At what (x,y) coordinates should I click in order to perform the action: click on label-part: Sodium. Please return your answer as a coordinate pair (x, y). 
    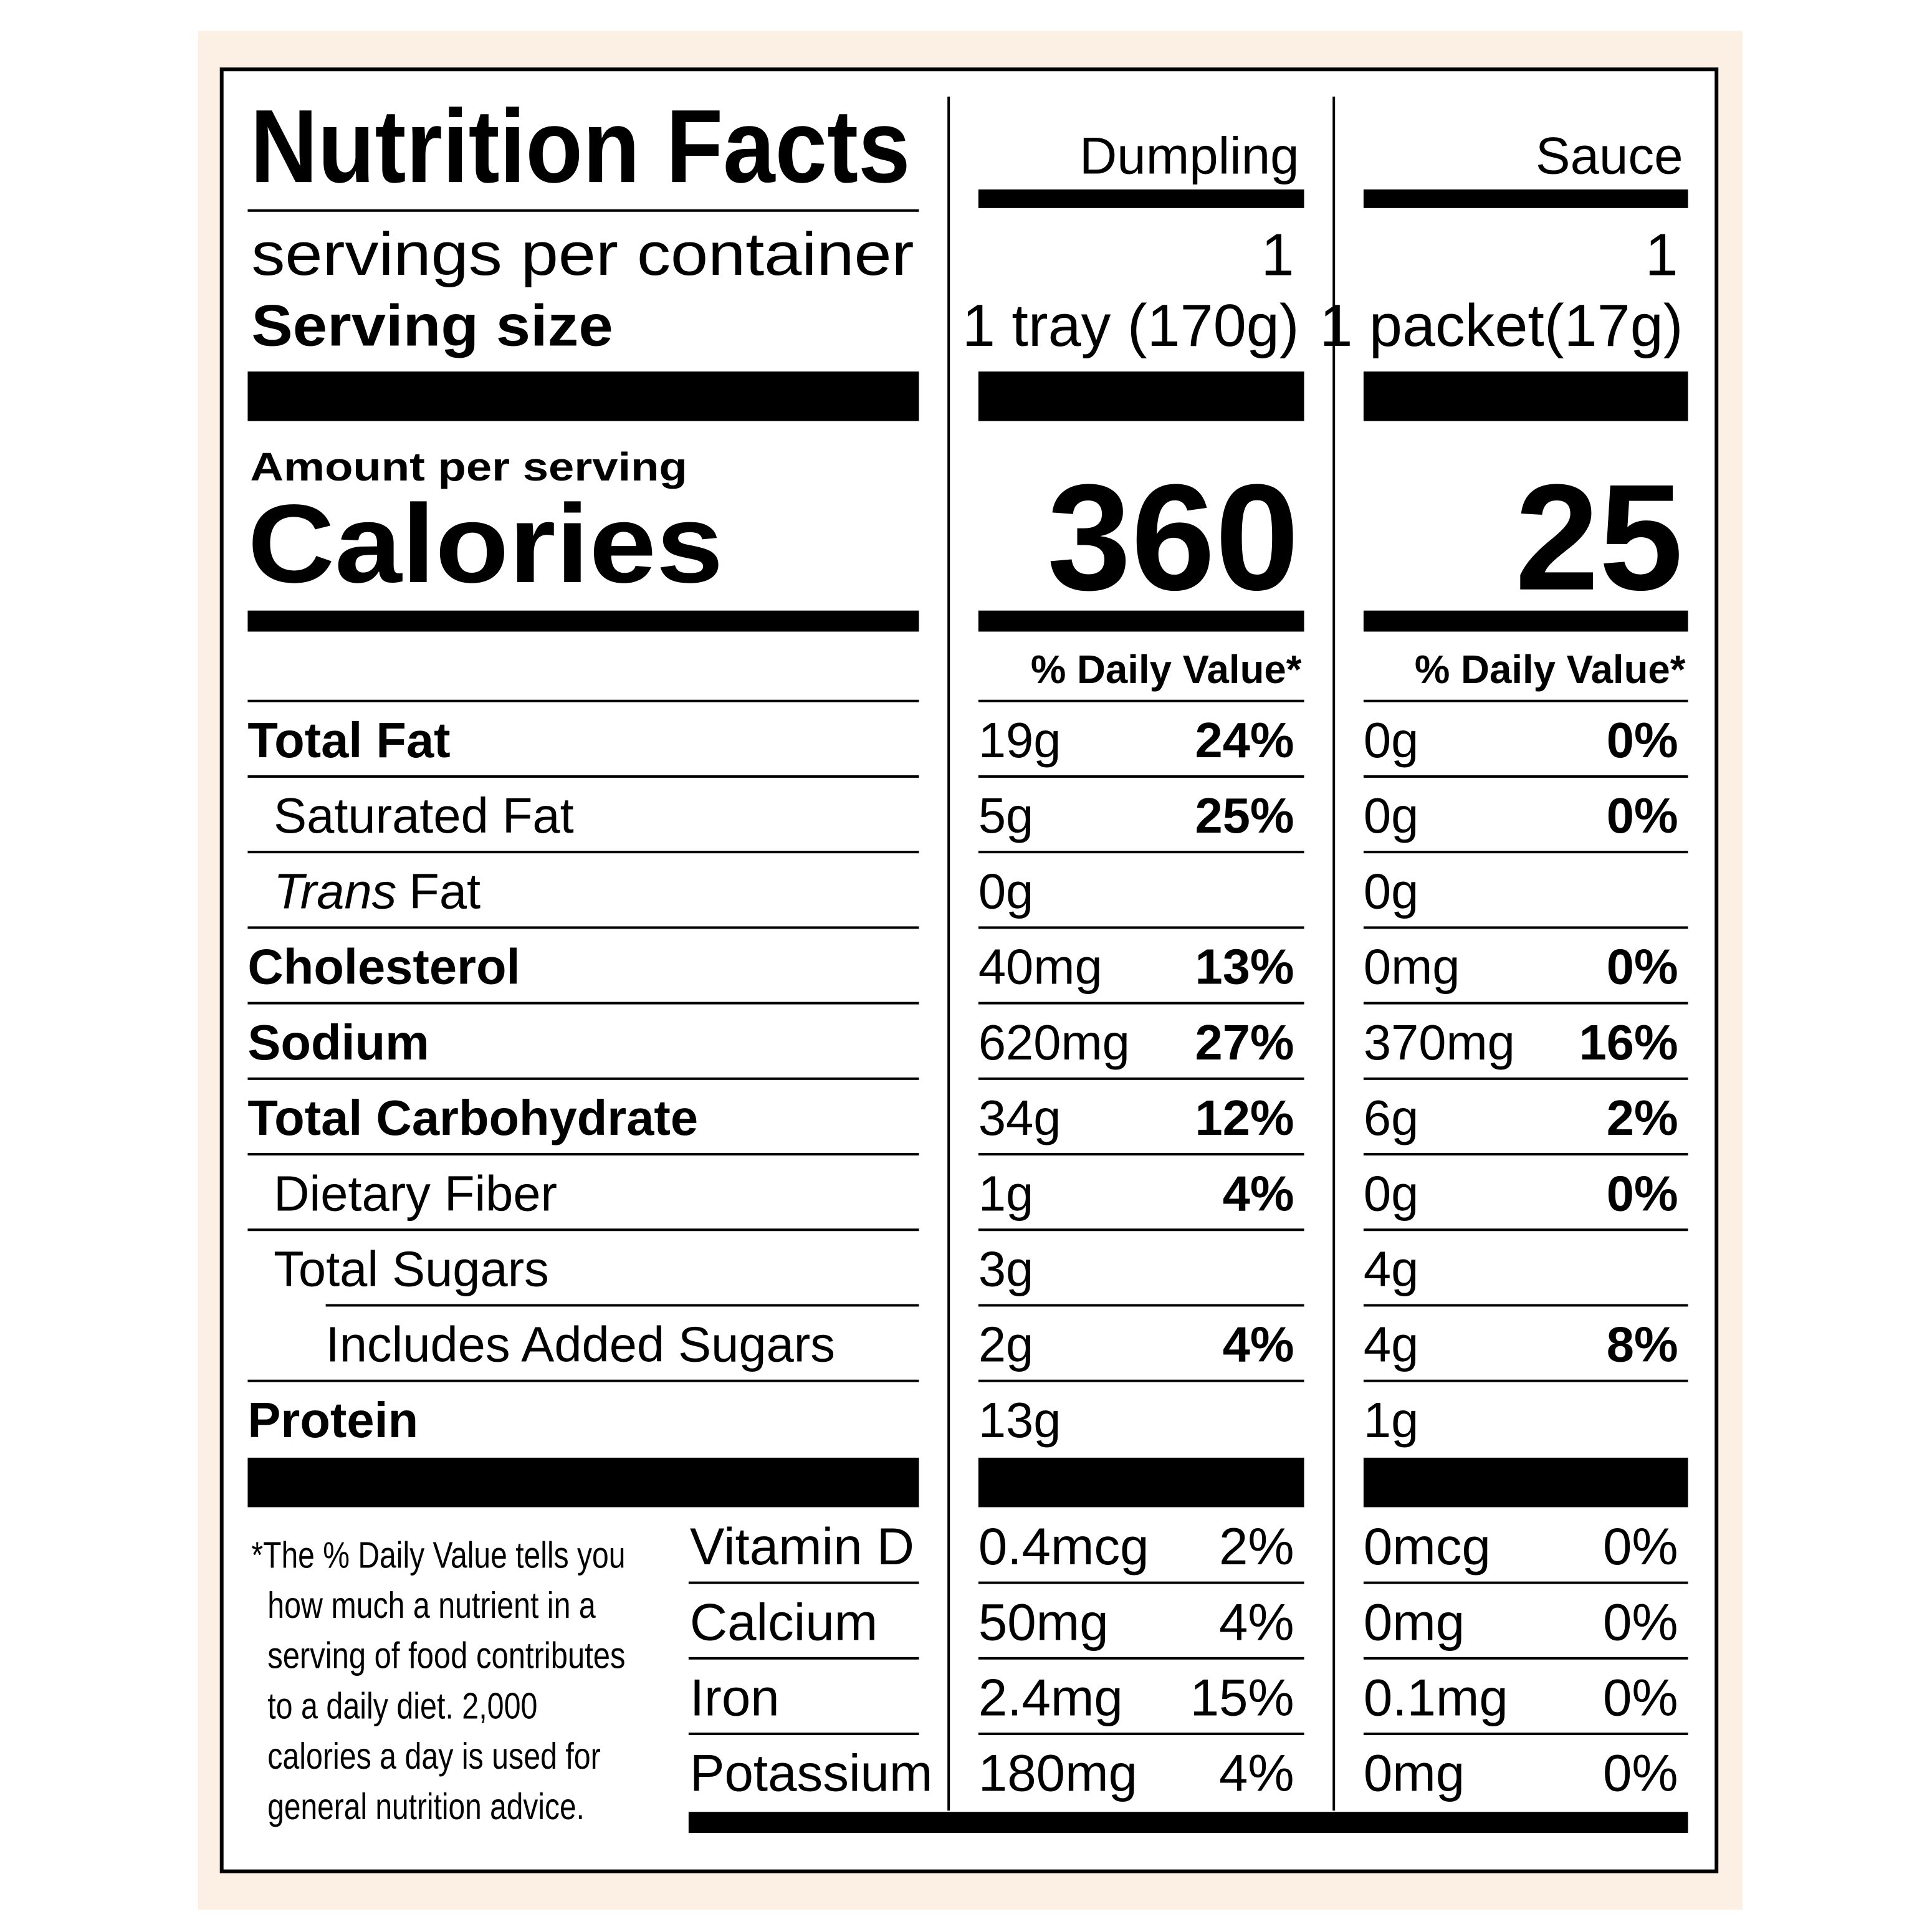
    Looking at the image, I should click on (338, 1042).